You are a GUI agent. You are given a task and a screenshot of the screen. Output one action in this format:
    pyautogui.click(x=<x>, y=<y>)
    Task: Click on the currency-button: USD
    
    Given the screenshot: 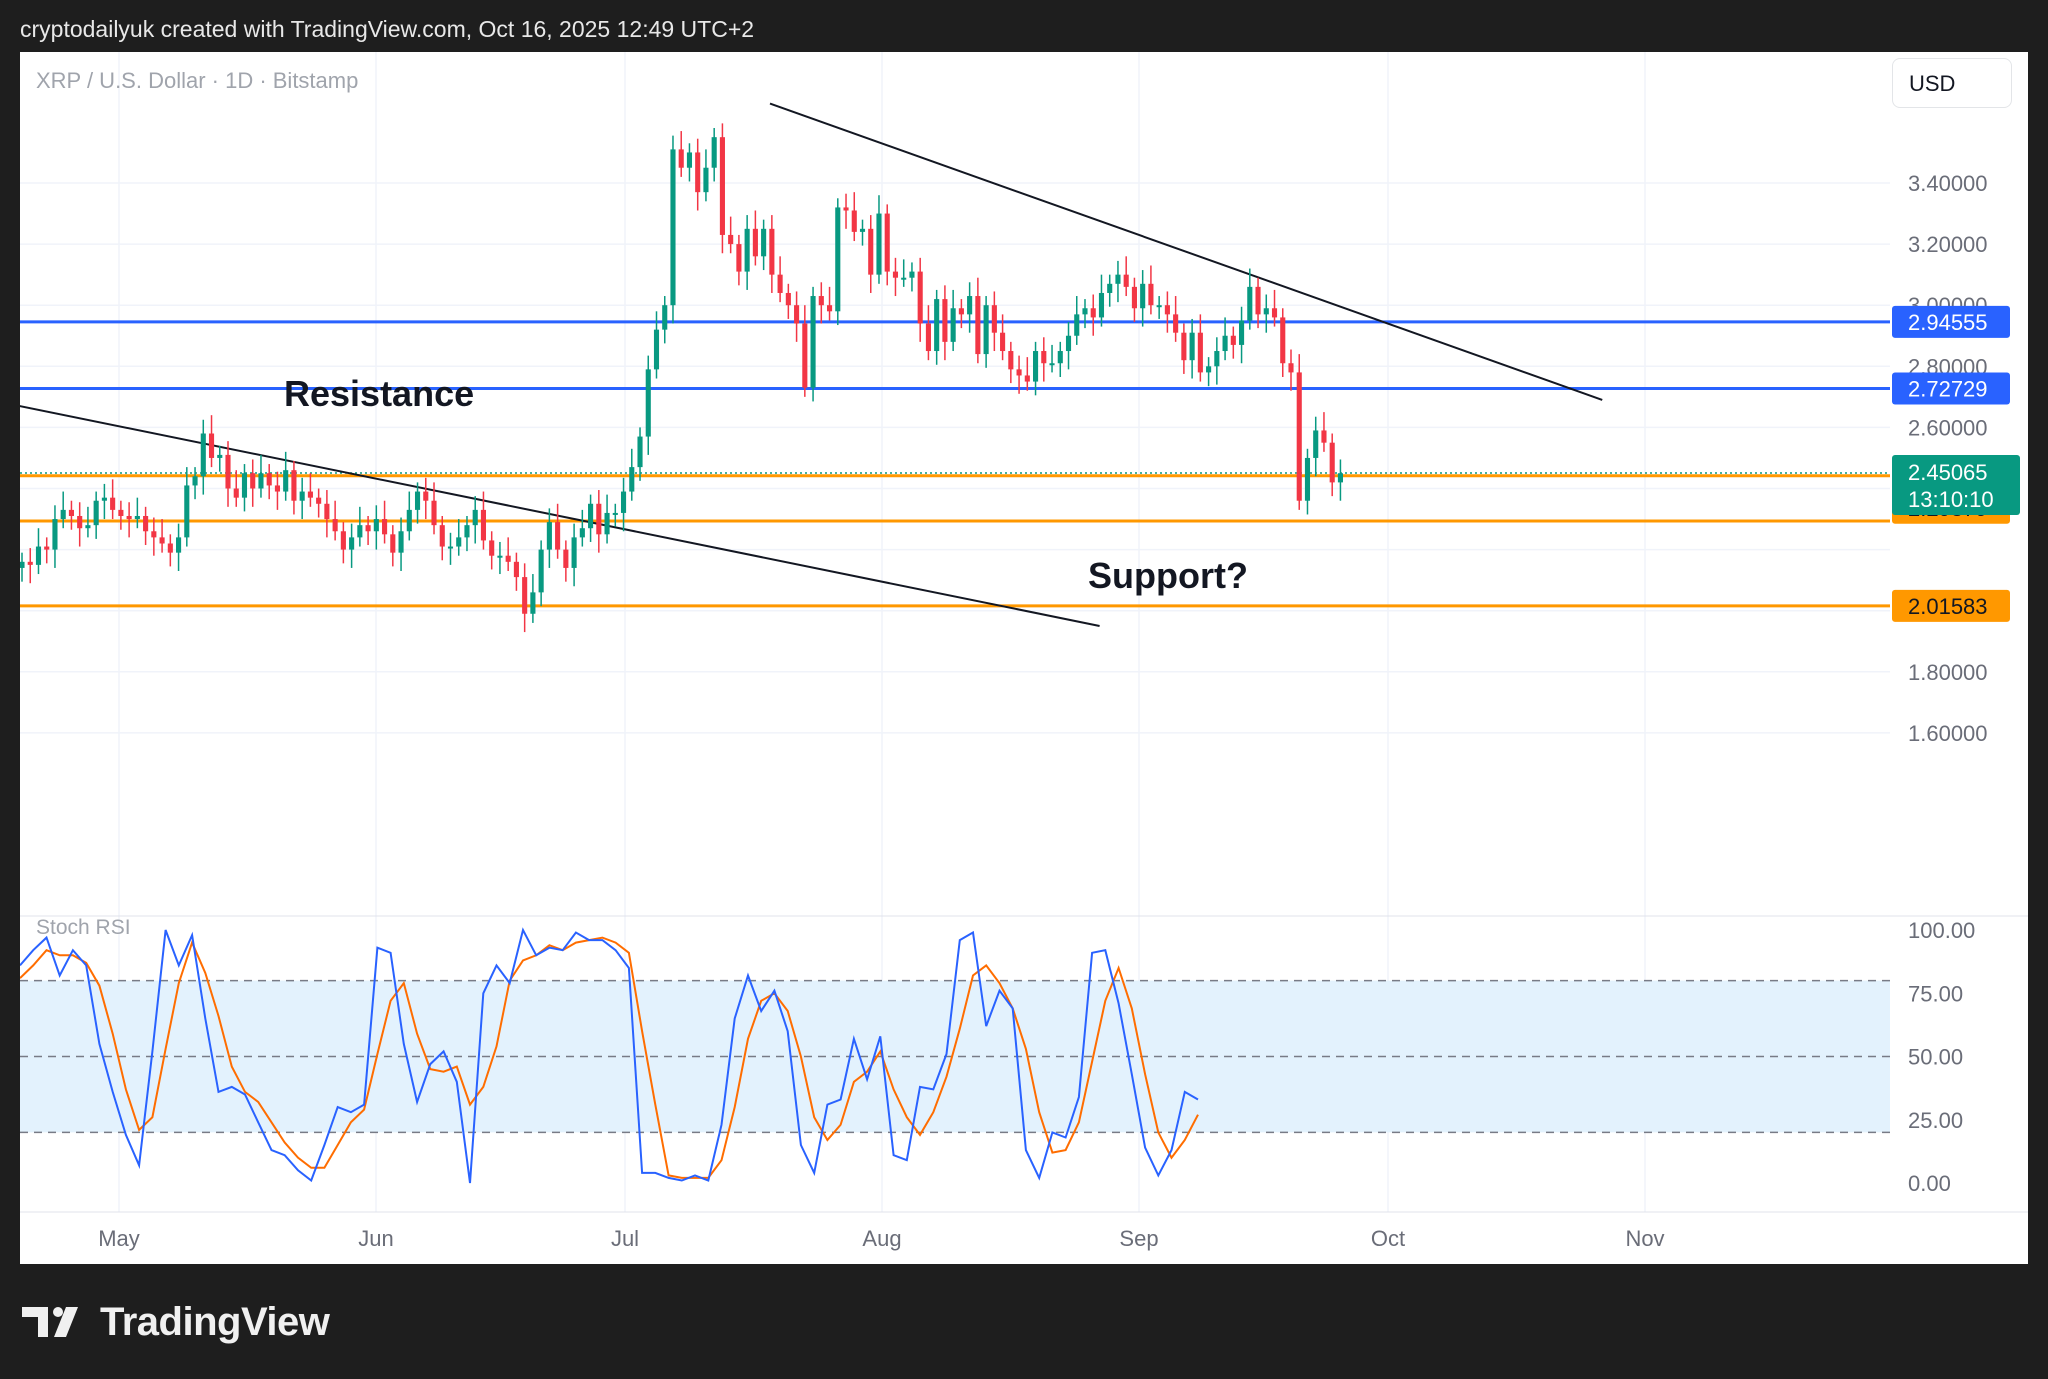 What is the action you would take?
    pyautogui.click(x=1952, y=83)
    